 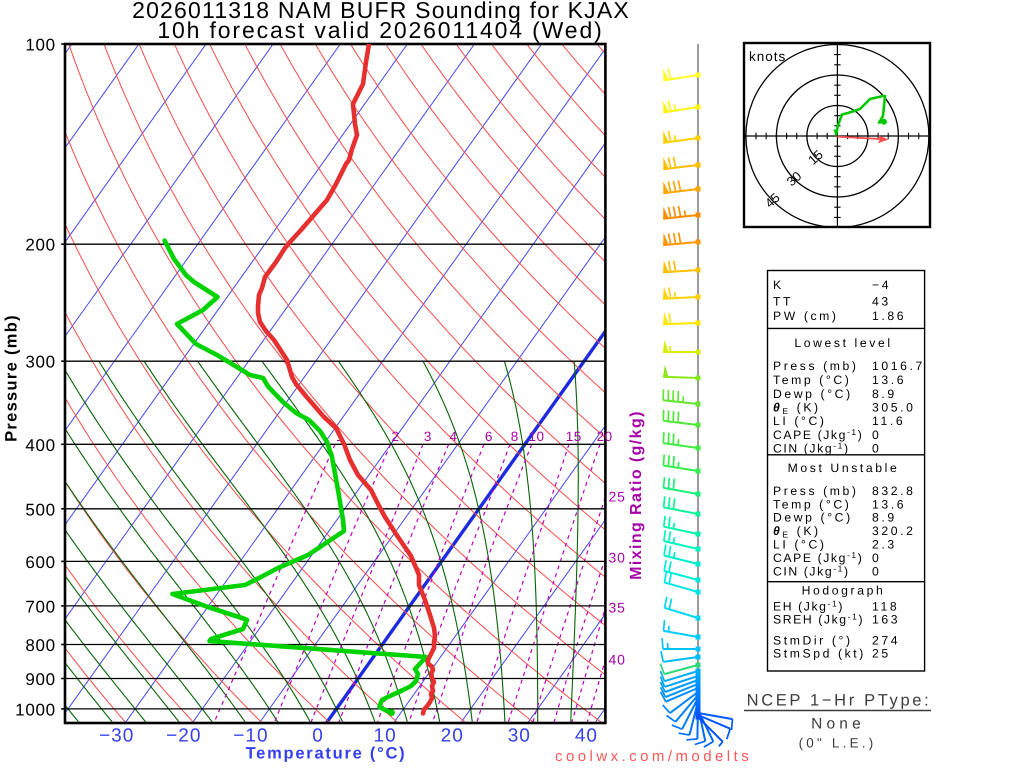 I want to click on svg-text: 800, so click(x=40, y=645).